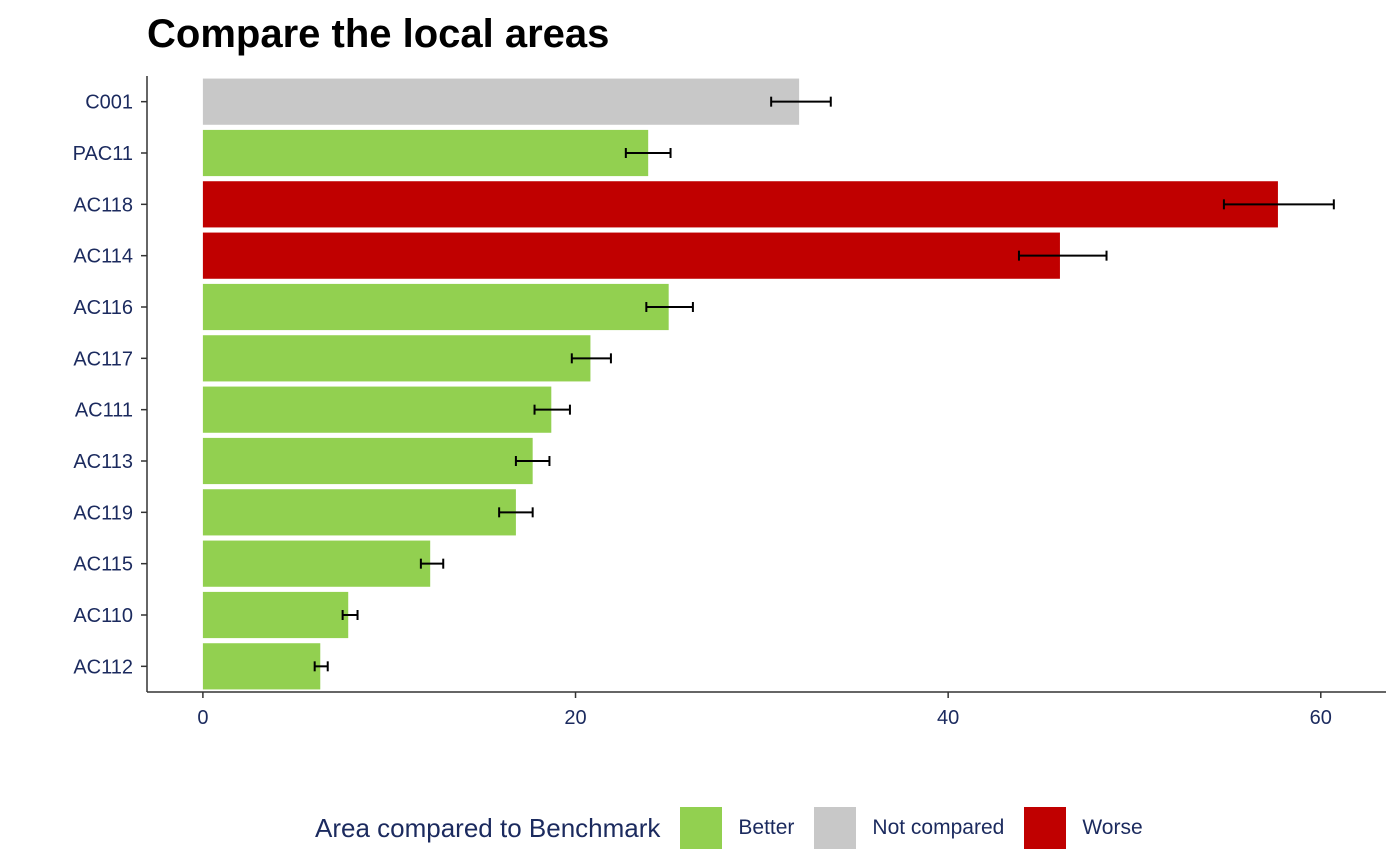 This screenshot has height=866, width=1400. What do you see at coordinates (109, 103) in the screenshot?
I see `y-tick-label-c001: C001` at bounding box center [109, 103].